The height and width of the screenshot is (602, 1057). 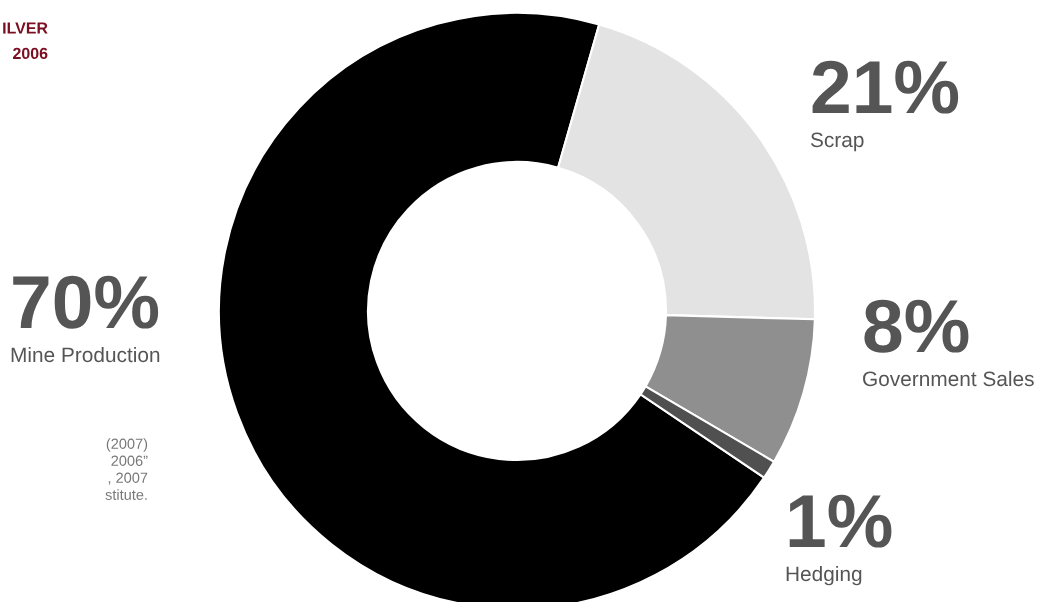 What do you see at coordinates (25, 41) in the screenshot?
I see `text: ILVER 2006` at bounding box center [25, 41].